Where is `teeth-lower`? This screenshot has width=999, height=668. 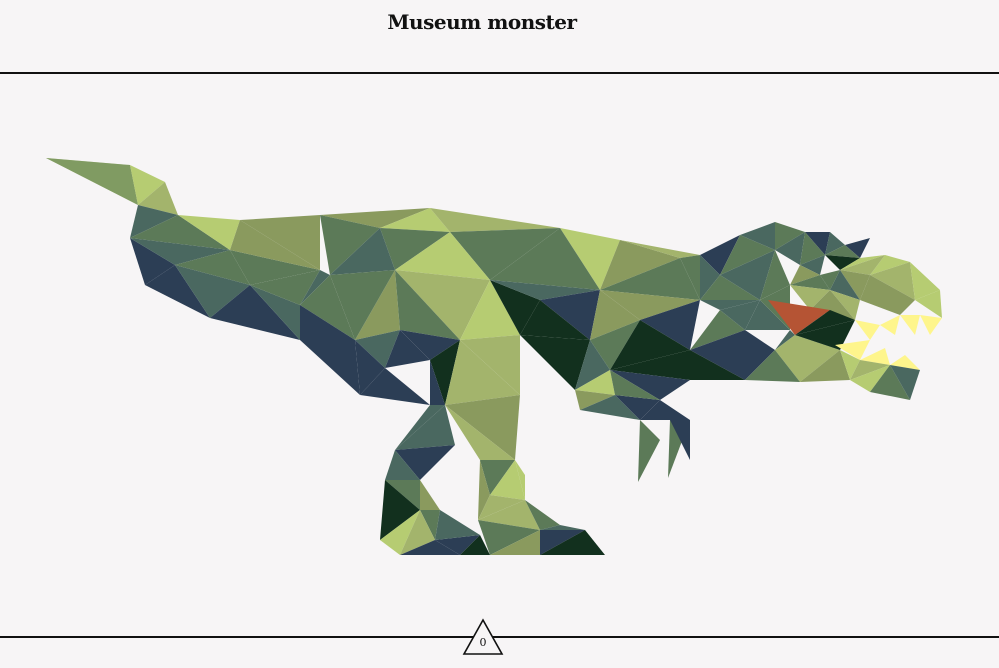
teeth-lower is located at coordinates (875, 356).